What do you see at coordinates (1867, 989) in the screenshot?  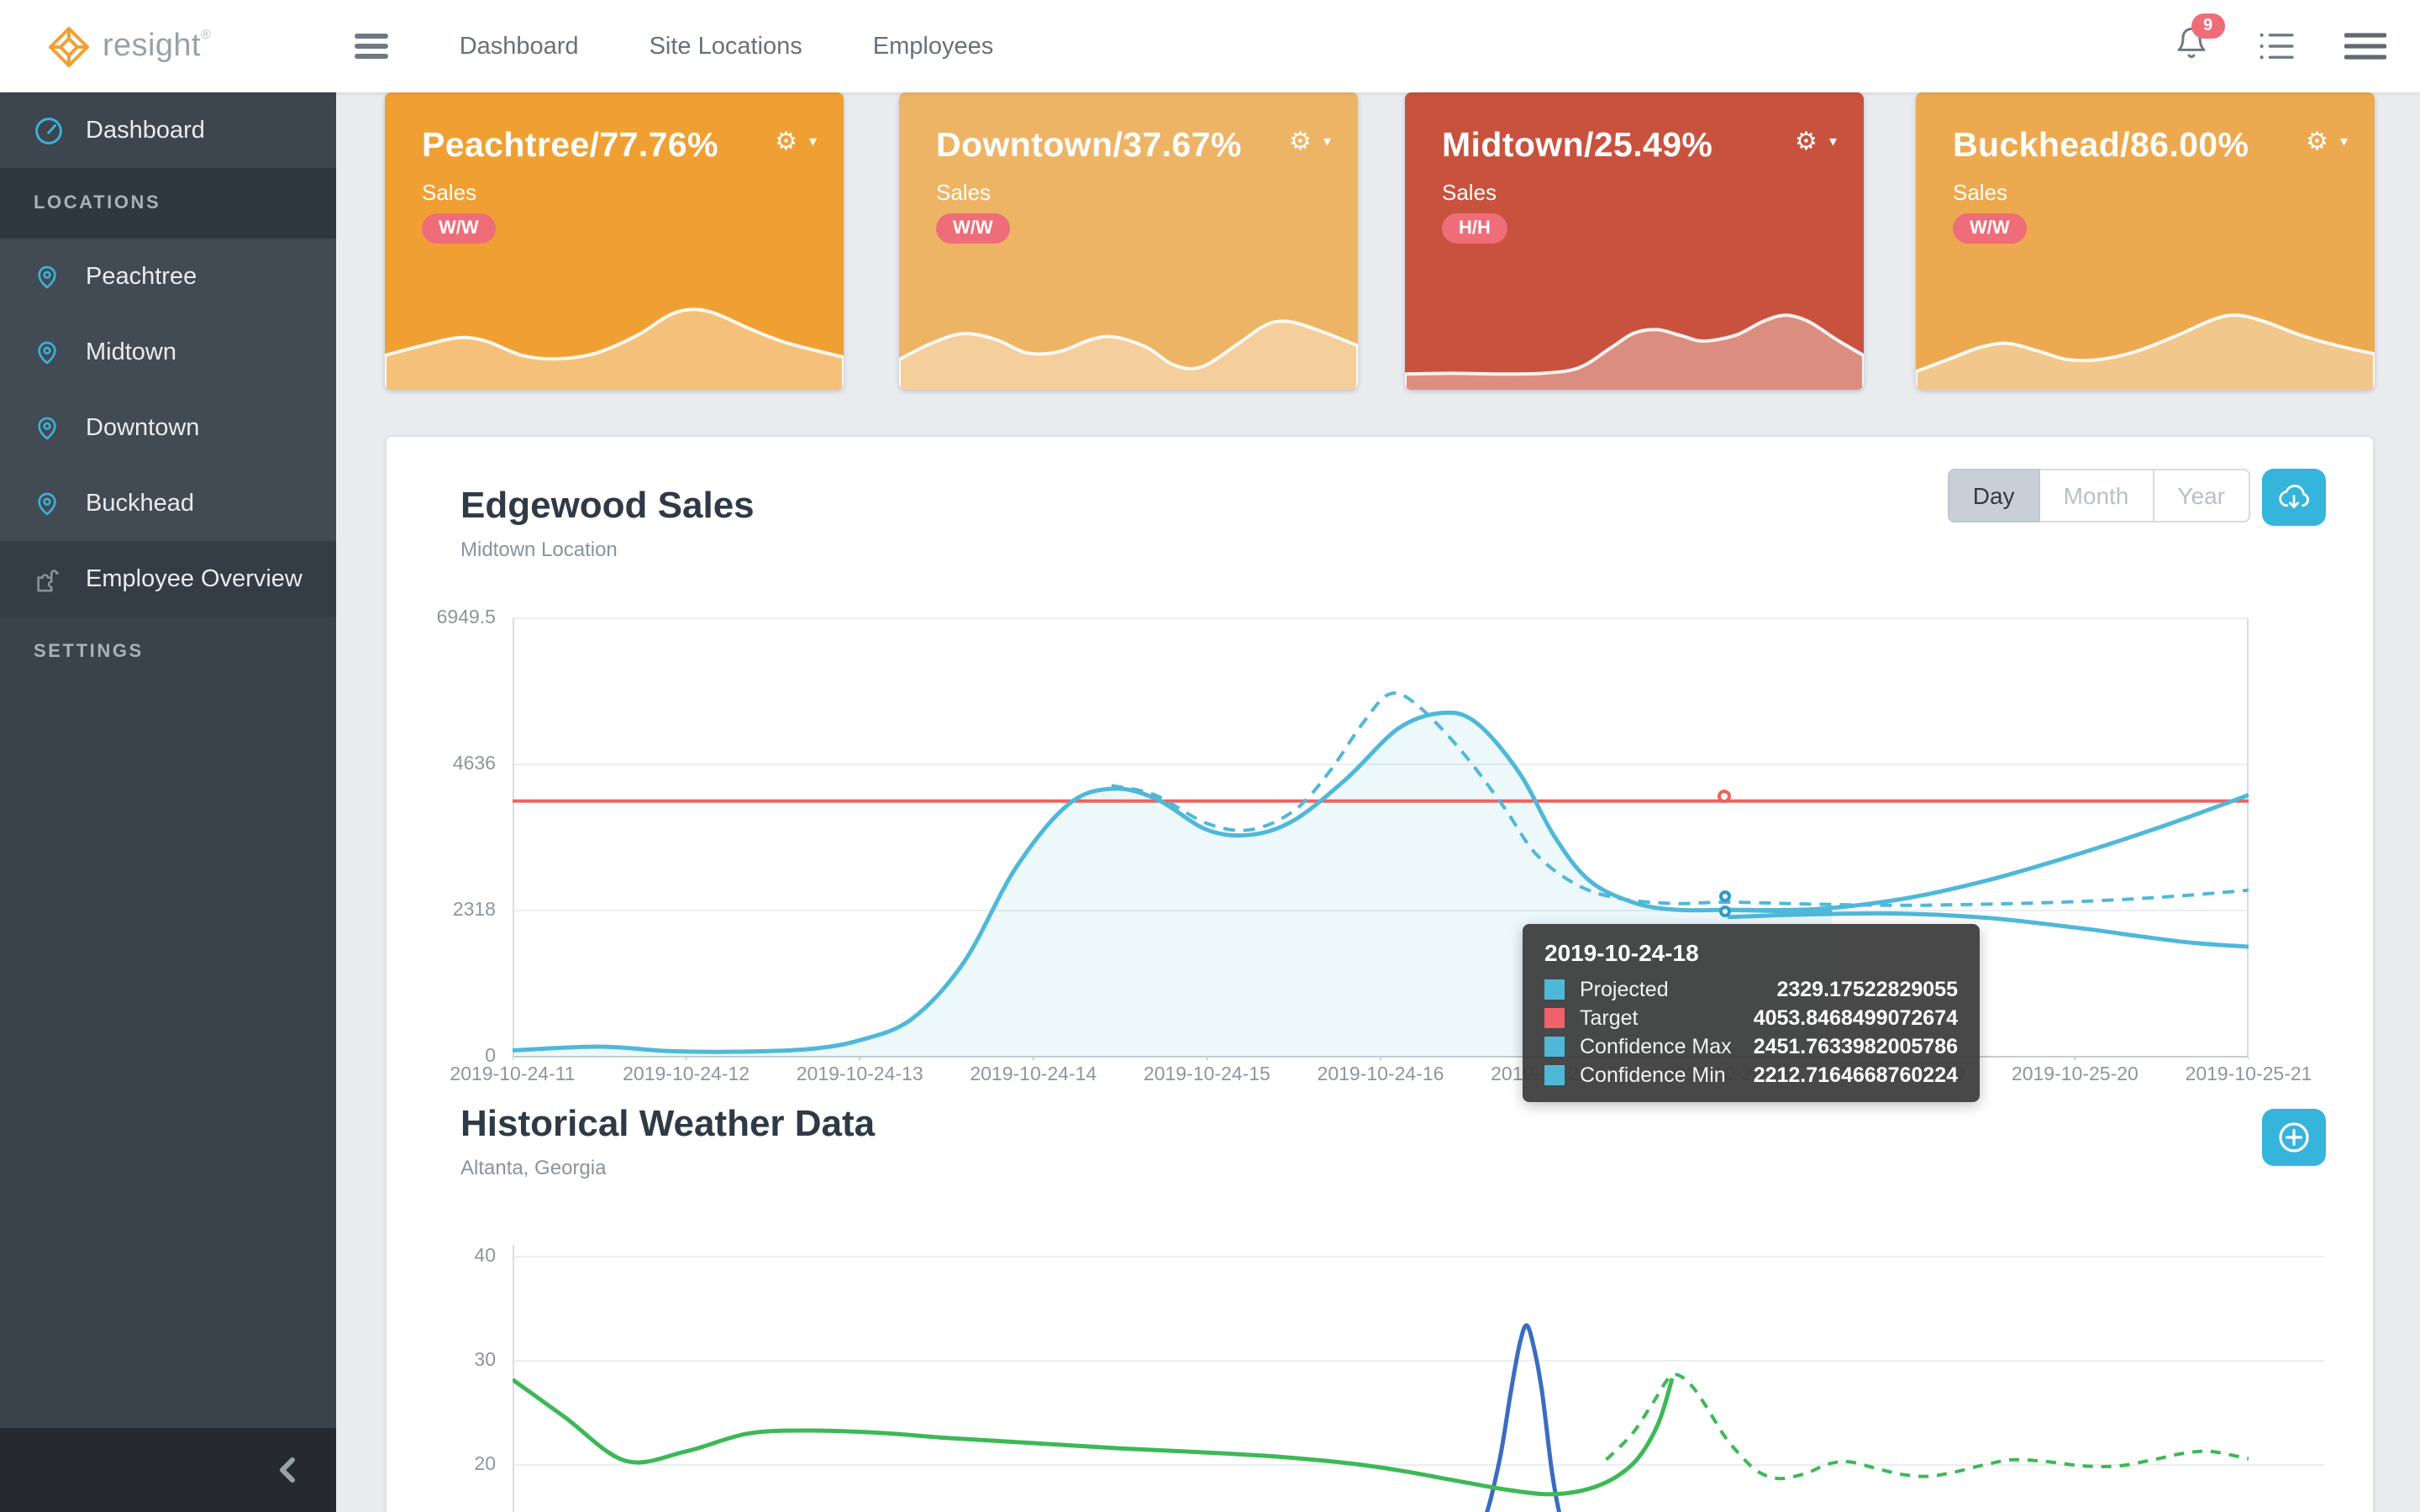 I see `tooltip-series-value: 2329.17522829055` at bounding box center [1867, 989].